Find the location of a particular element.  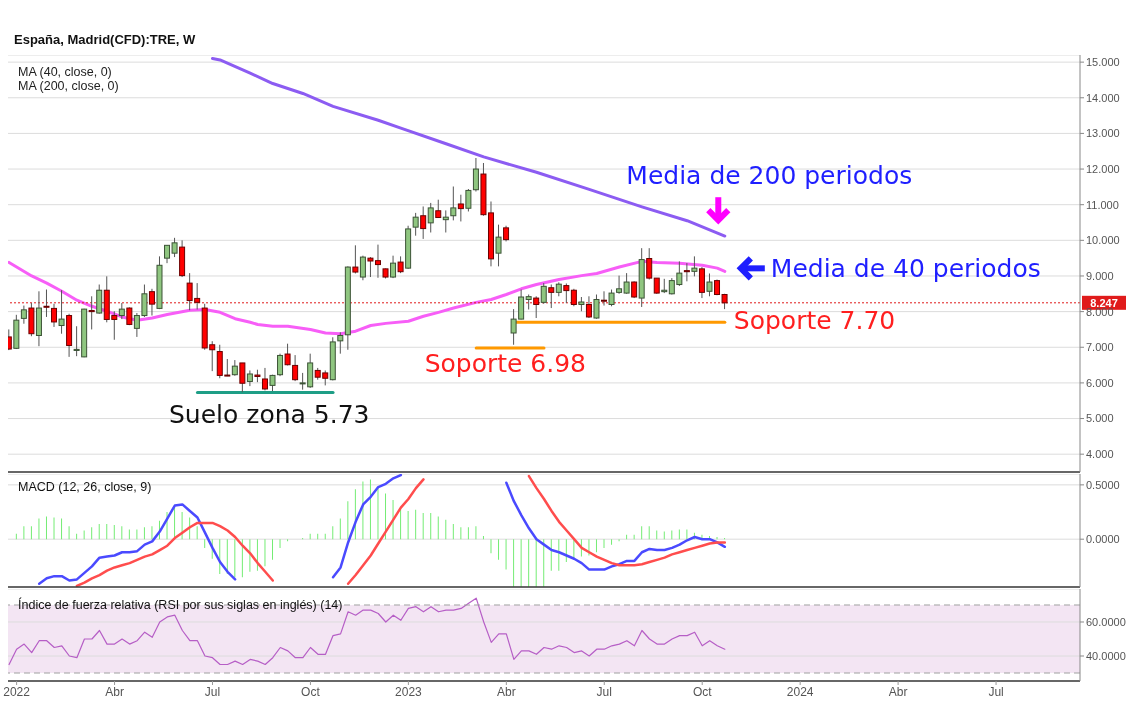

y-tick-label: 11.000 is located at coordinates (1102, 204).